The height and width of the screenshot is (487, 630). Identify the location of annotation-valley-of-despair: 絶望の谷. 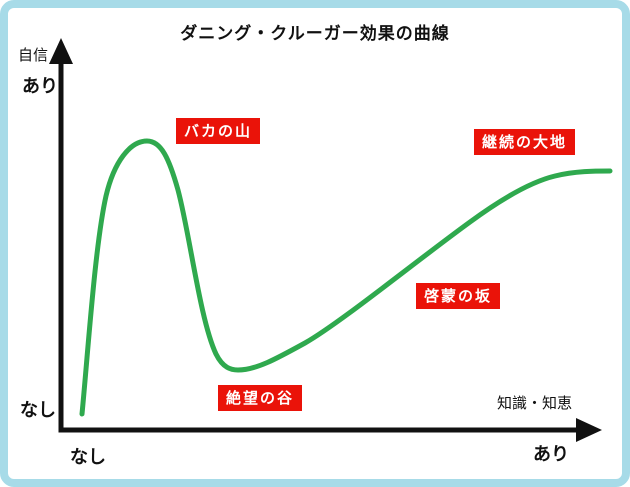
(260, 398).